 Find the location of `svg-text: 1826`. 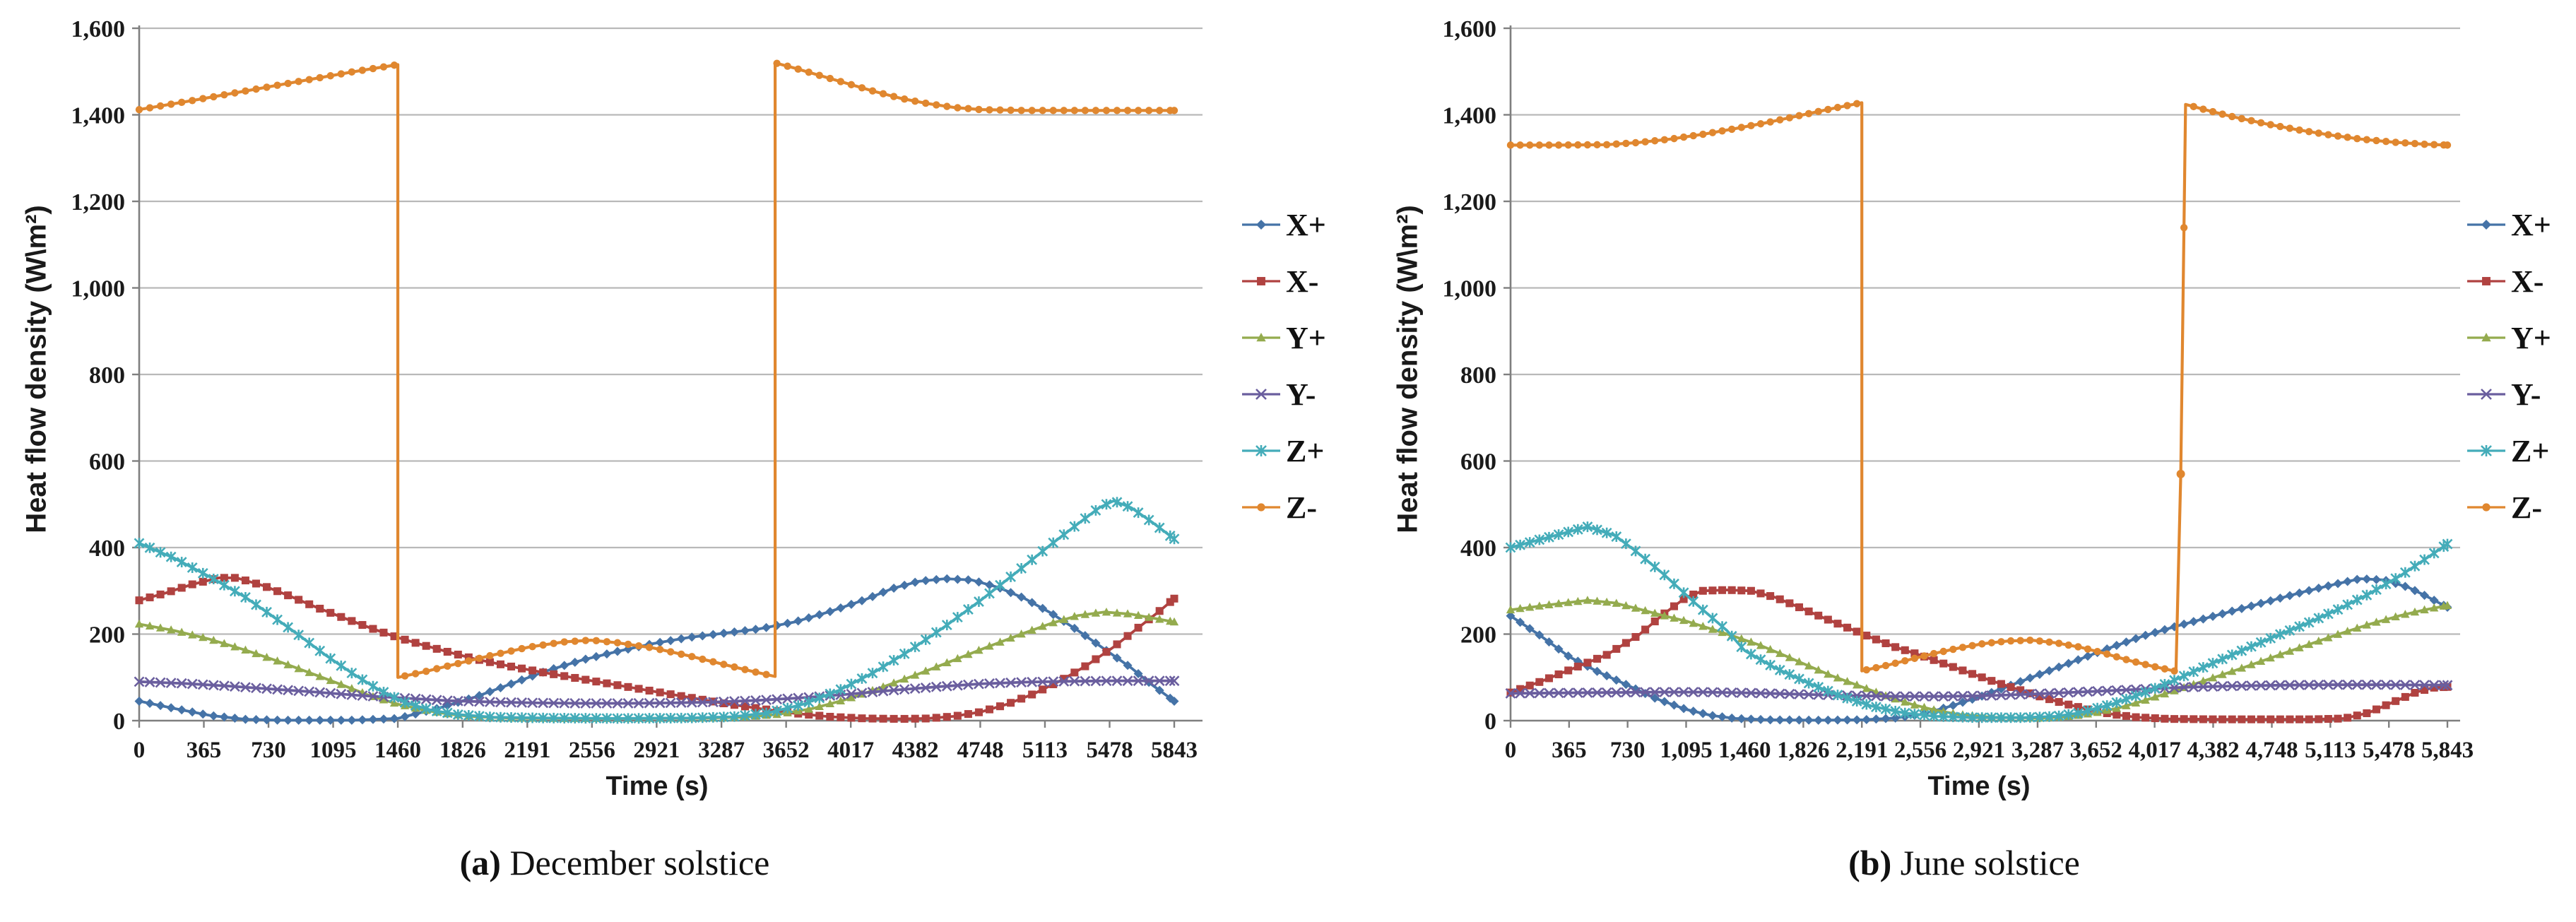

svg-text: 1826 is located at coordinates (462, 750).